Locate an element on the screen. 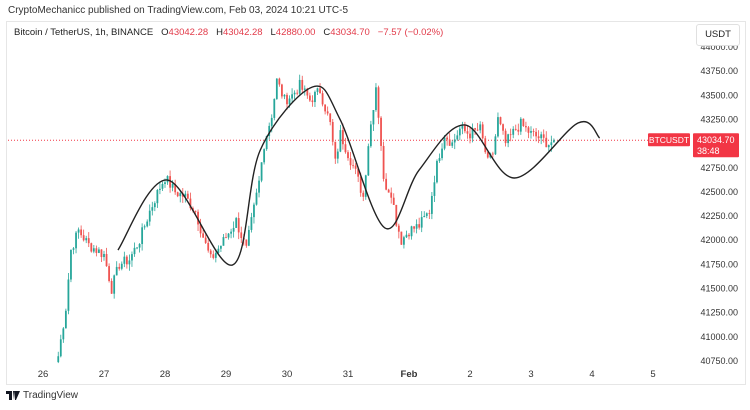  y-tick-label: 43250.00 is located at coordinates (719, 119).